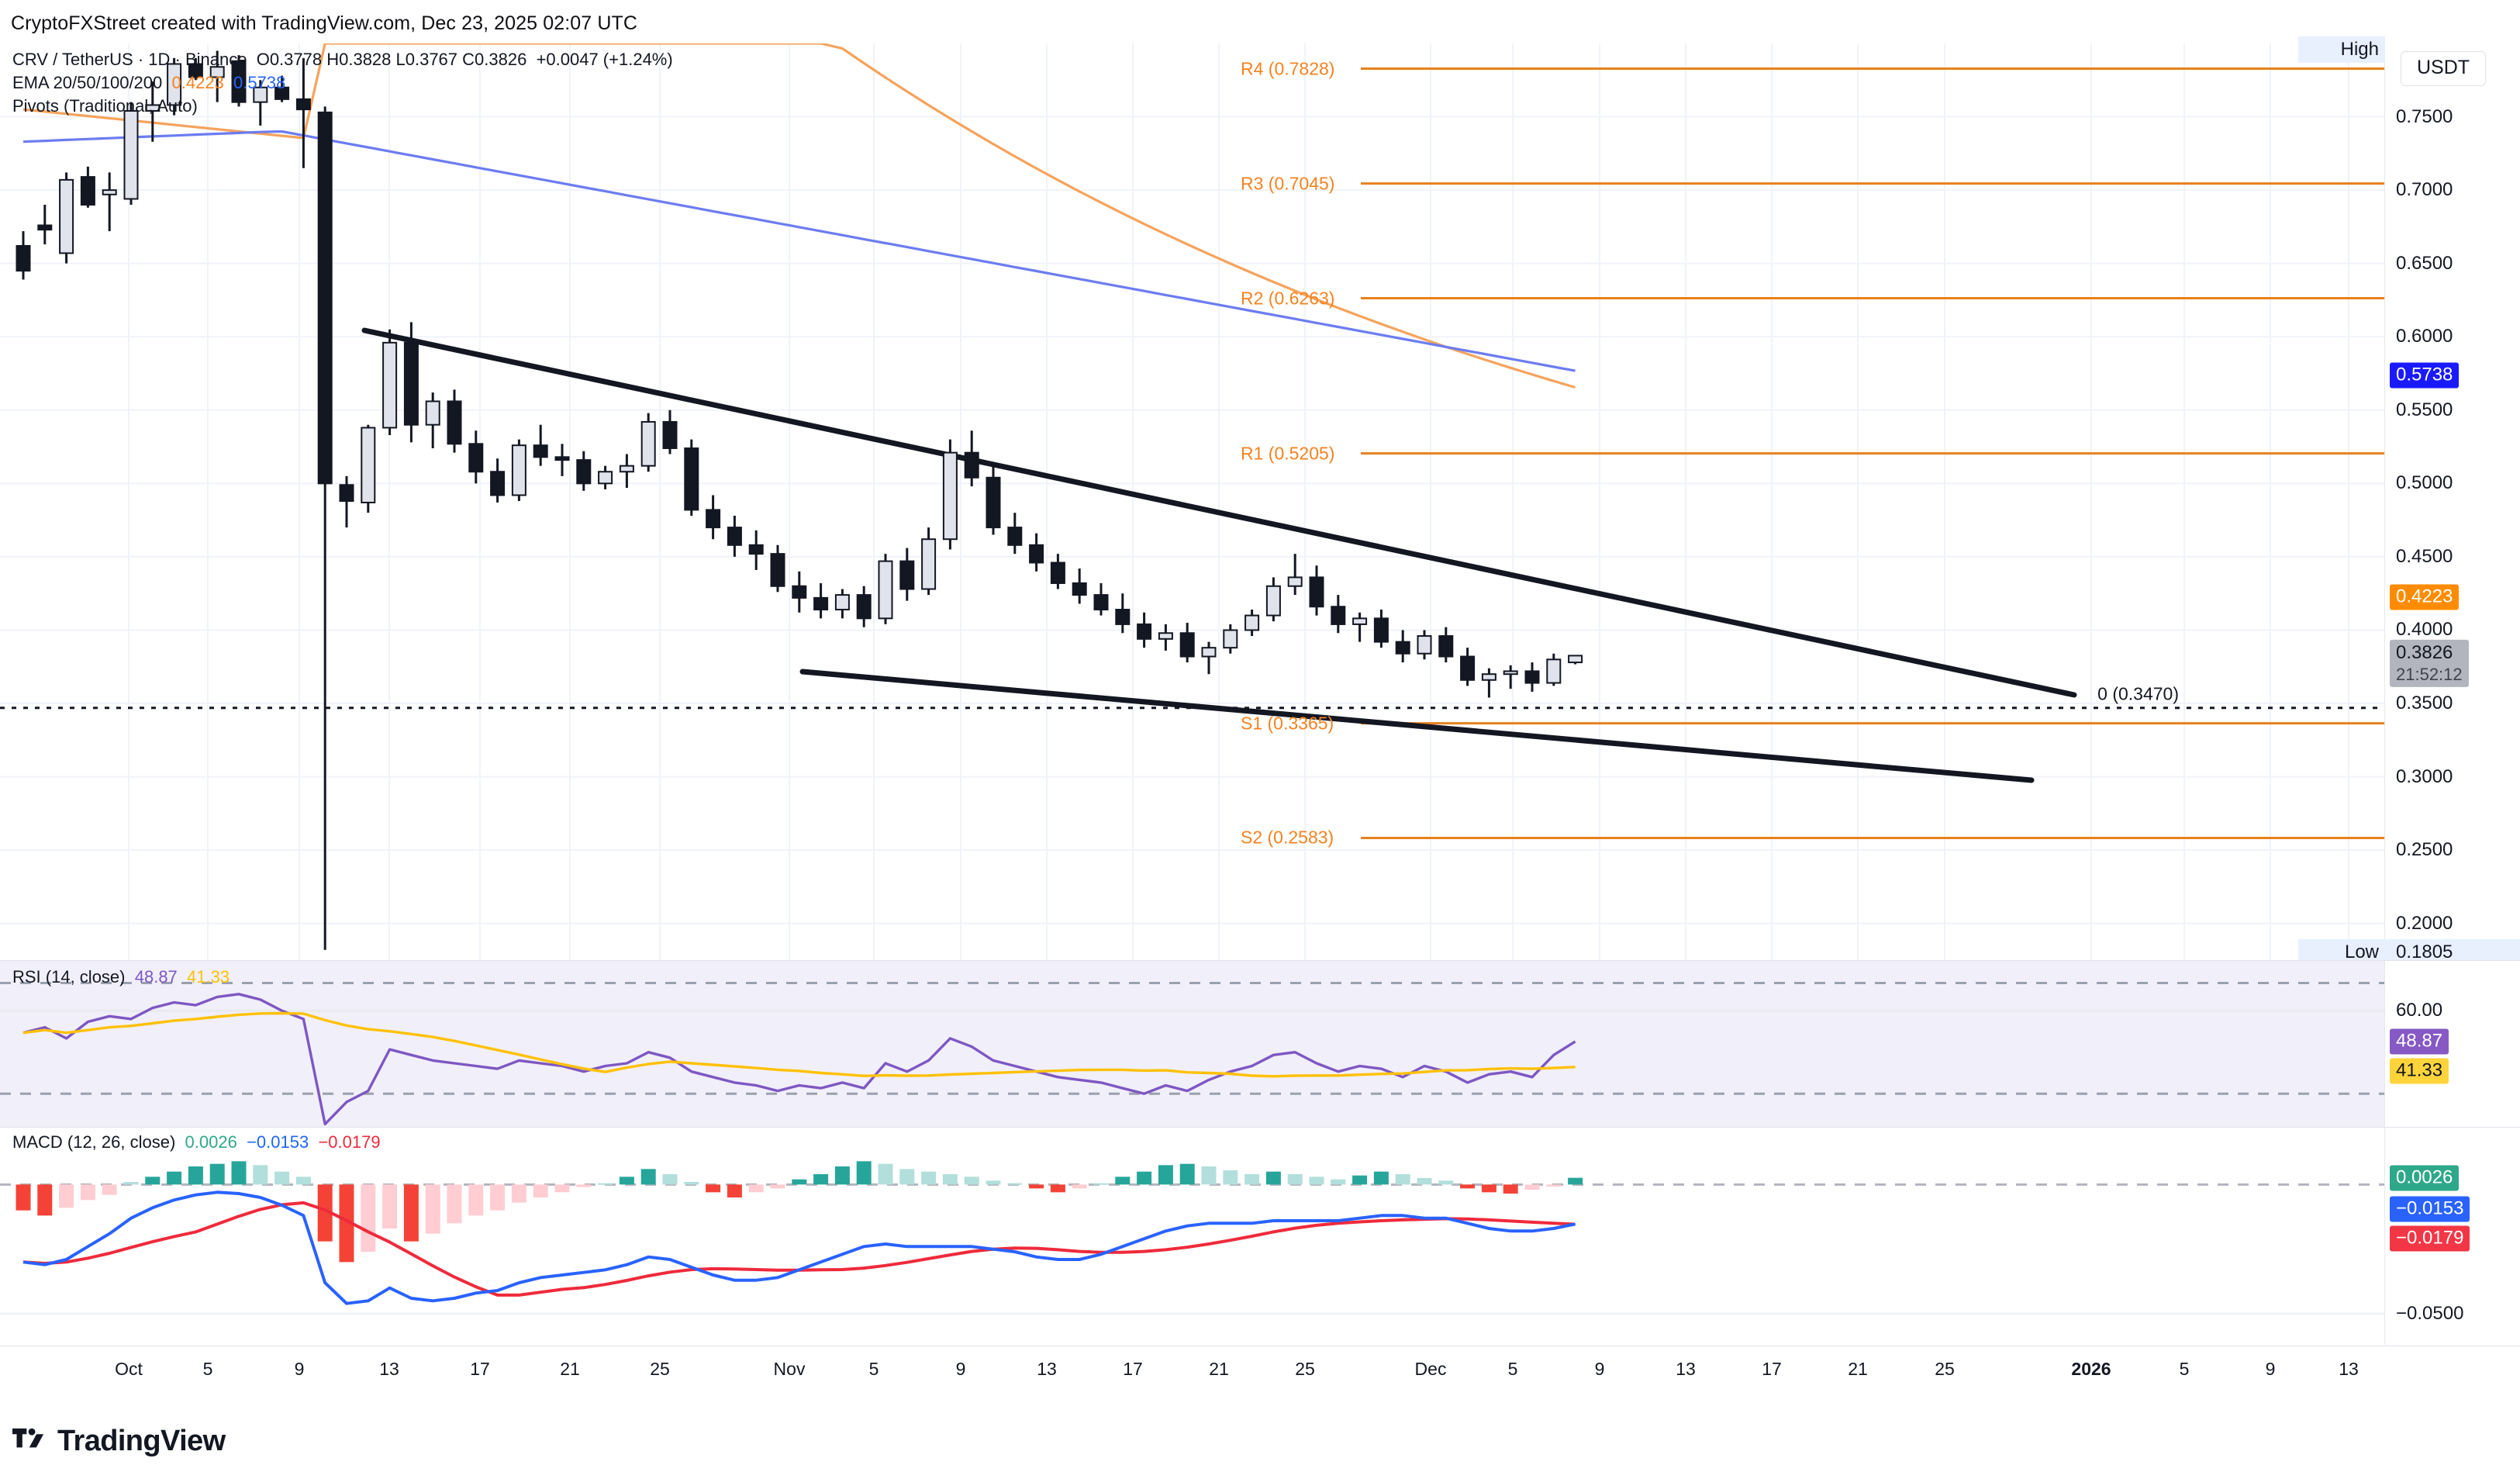 The width and height of the screenshot is (2520, 1472). I want to click on rsi-plot-area: RSI (14, close) 48.87 41.33, so click(1192, 1044).